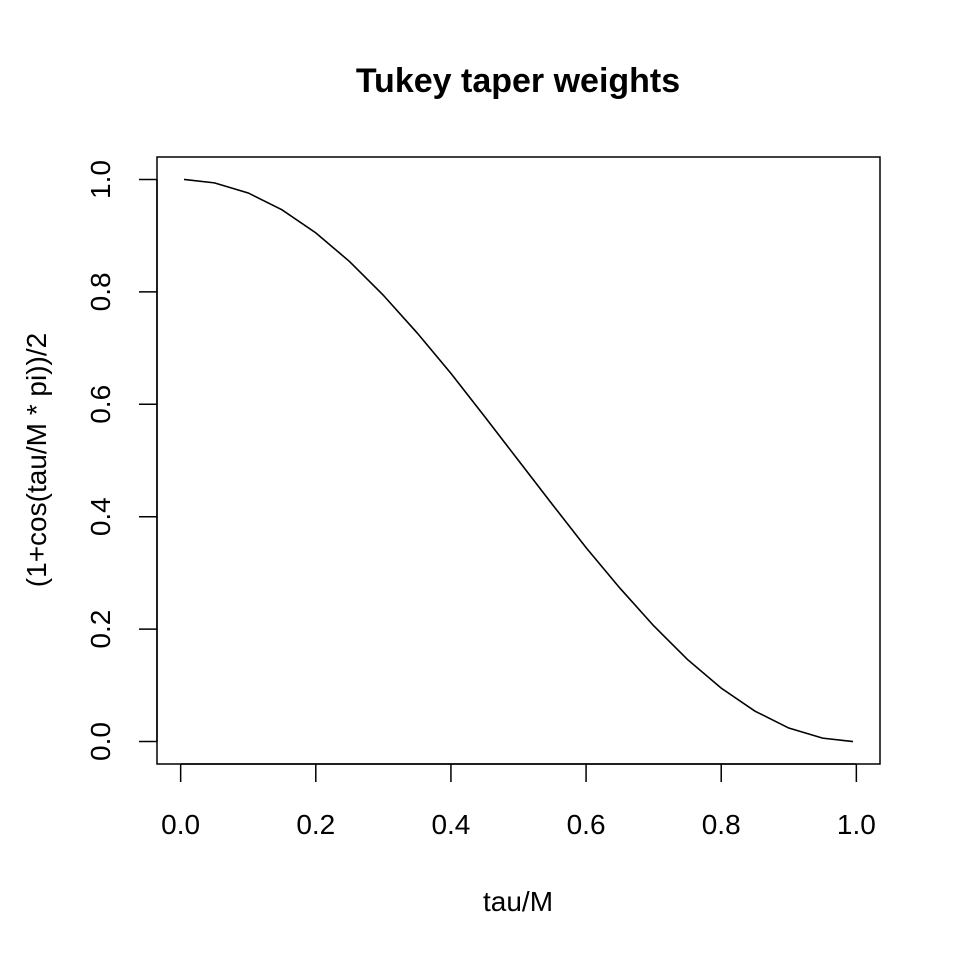 The height and width of the screenshot is (960, 960). I want to click on x-tick-label: 0.0, so click(180, 824).